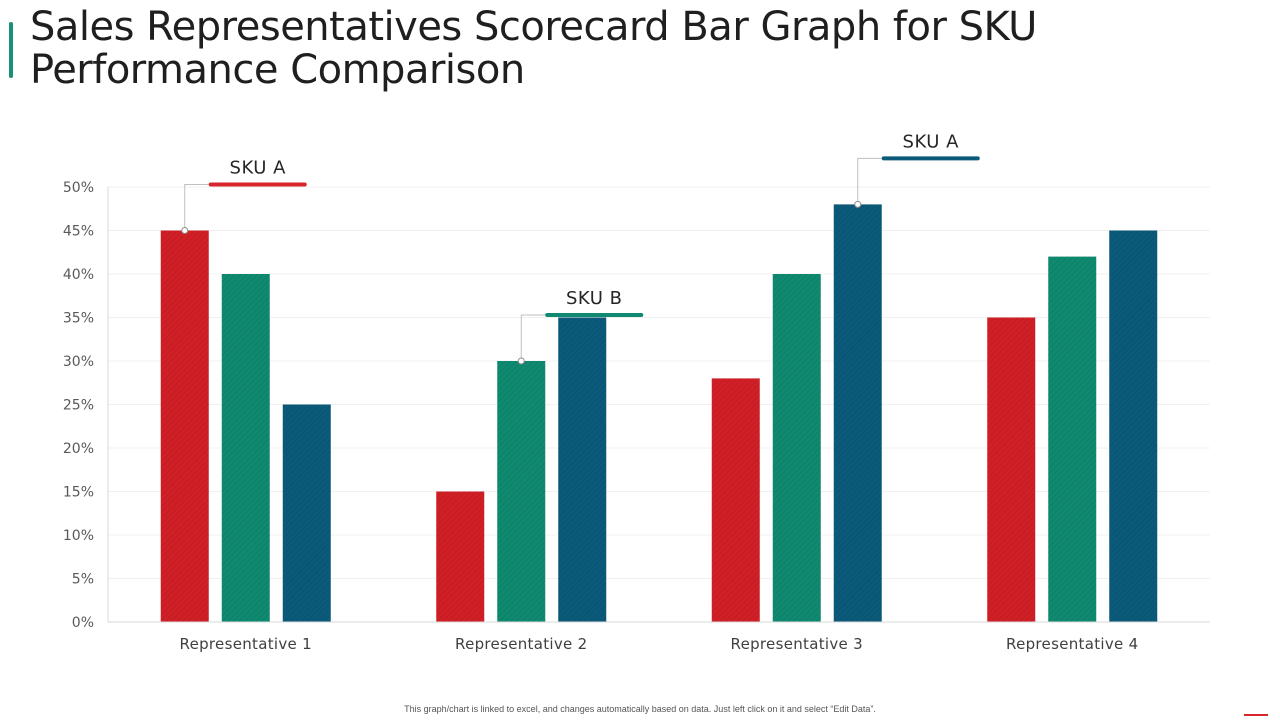 The image size is (1280, 720). What do you see at coordinates (78, 188) in the screenshot?
I see `y-tick-label: 50%` at bounding box center [78, 188].